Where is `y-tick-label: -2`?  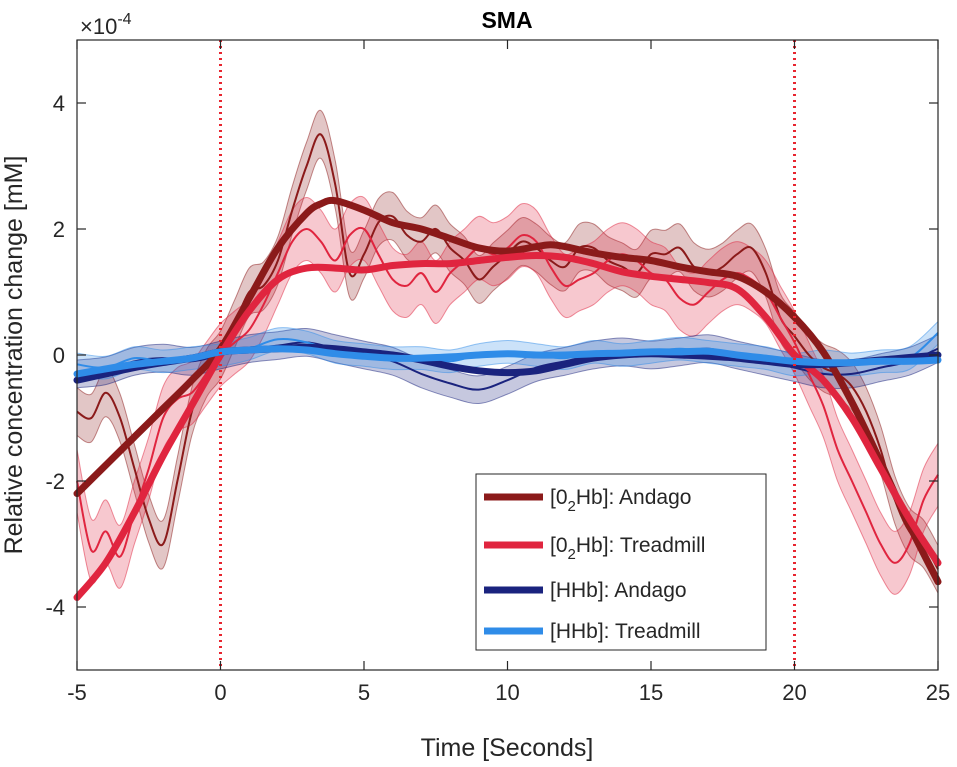 y-tick-label: -2 is located at coordinates (55, 481).